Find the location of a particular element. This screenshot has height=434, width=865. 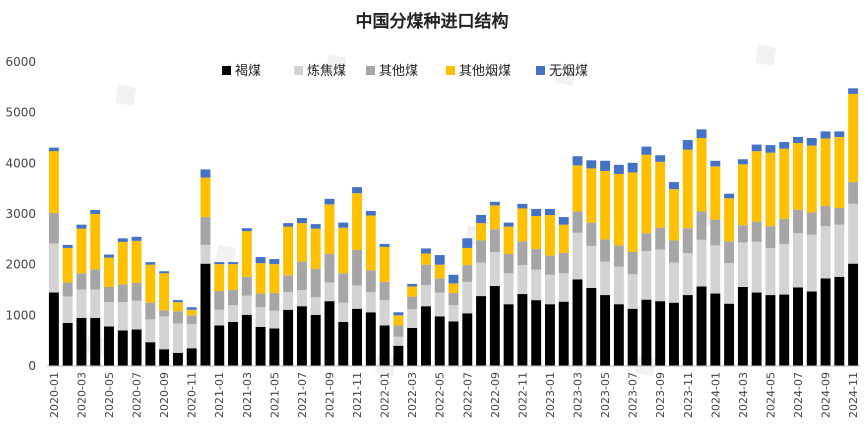

x-tick-label: 2020-03 is located at coordinates (81, 395).